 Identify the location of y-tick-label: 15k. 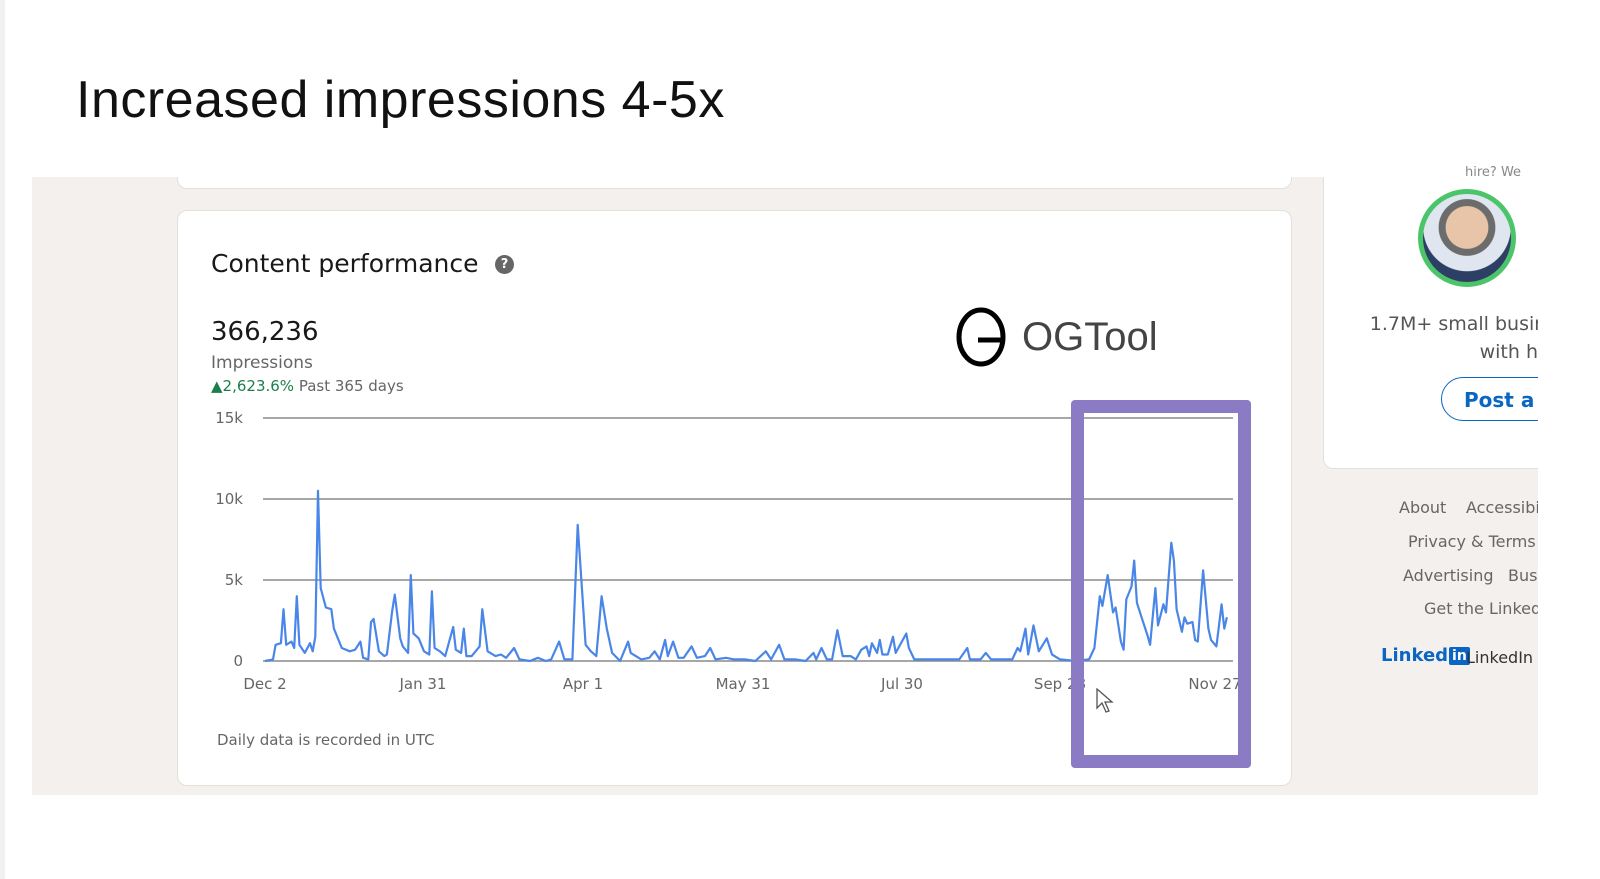
(229, 418).